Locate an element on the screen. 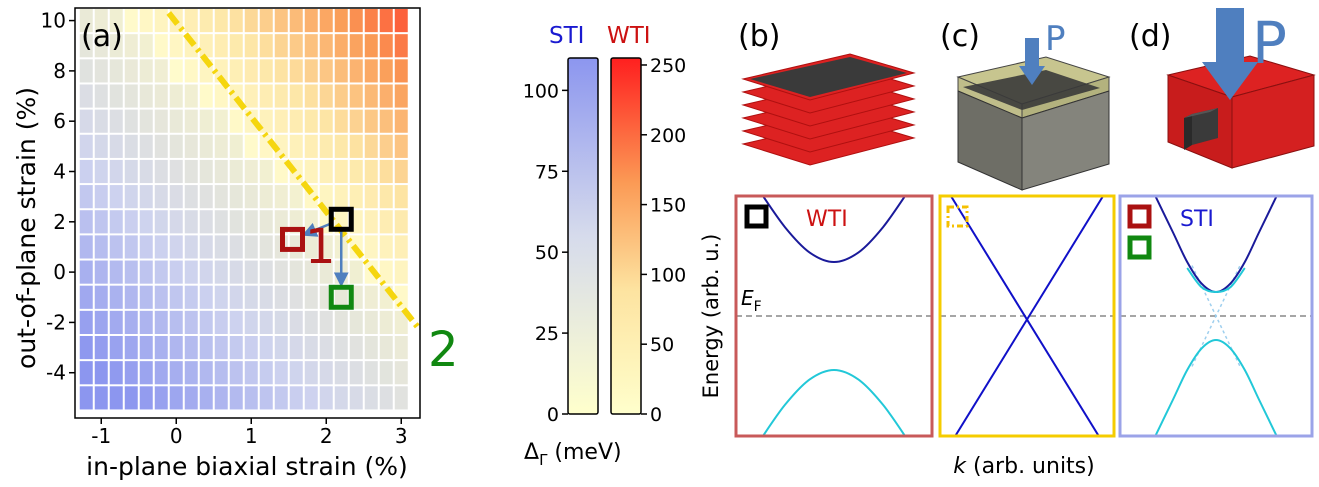  heatmap-y-axis-label: out-of-plane strain (%) is located at coordinates (26, 228).